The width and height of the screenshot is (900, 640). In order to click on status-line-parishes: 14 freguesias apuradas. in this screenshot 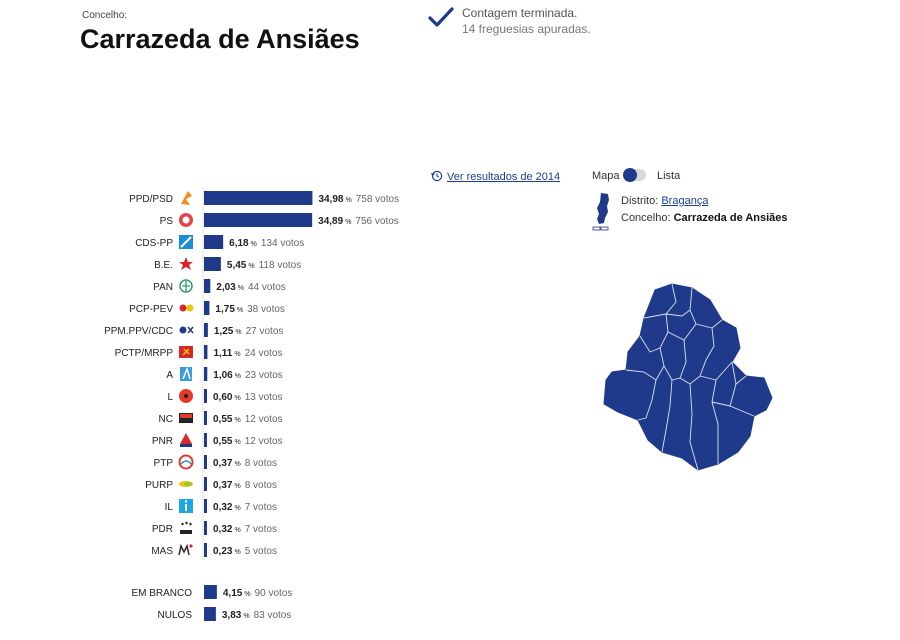, I will do `click(526, 29)`.